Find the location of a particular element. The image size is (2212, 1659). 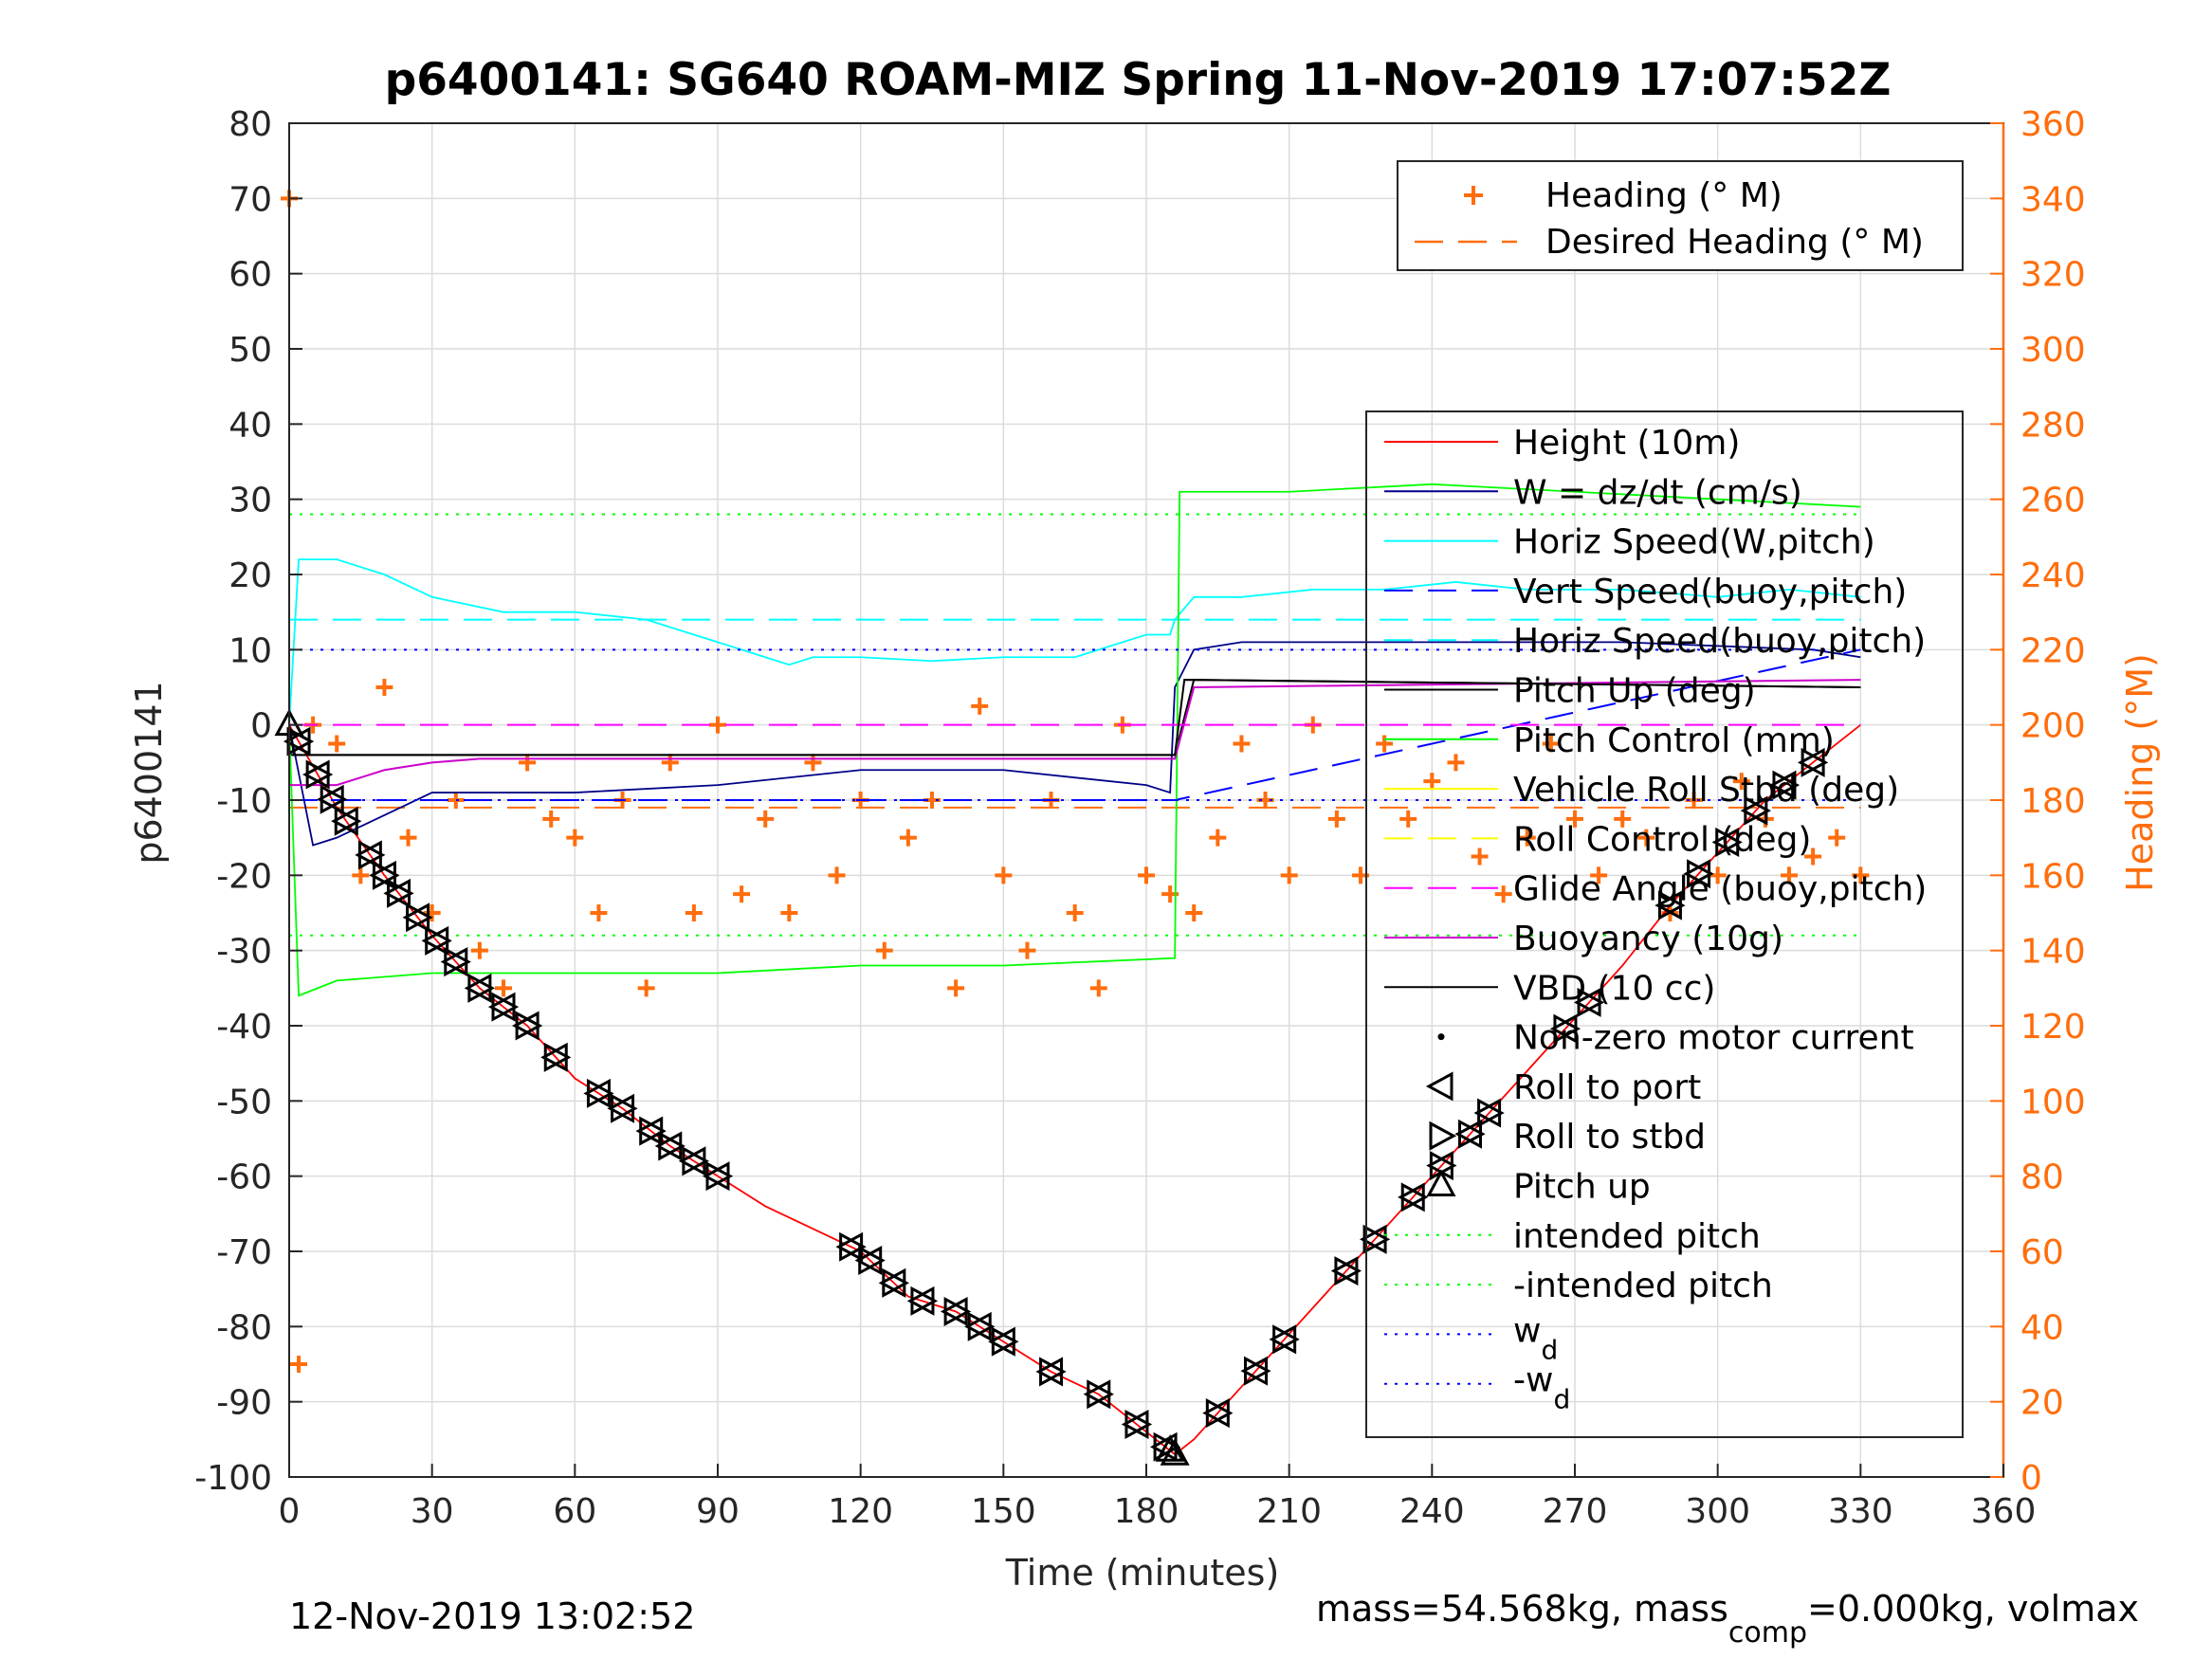

x-tick-label: 240 is located at coordinates (1432, 1511).